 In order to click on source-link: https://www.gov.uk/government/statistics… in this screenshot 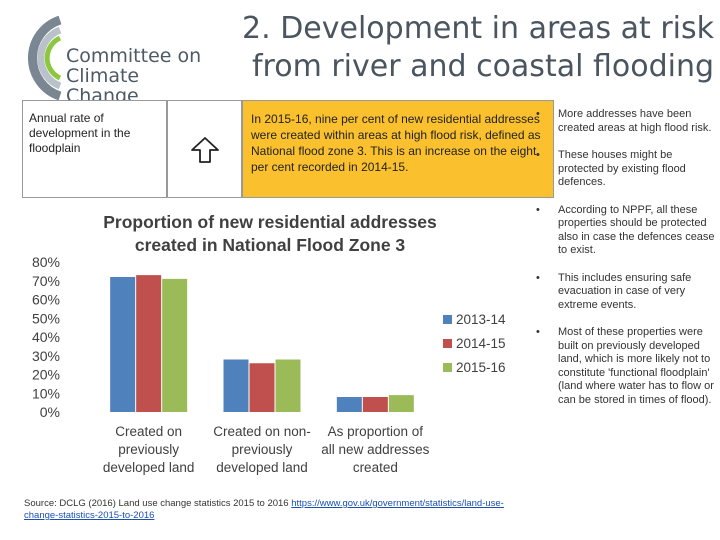, I will do `click(264, 509)`.